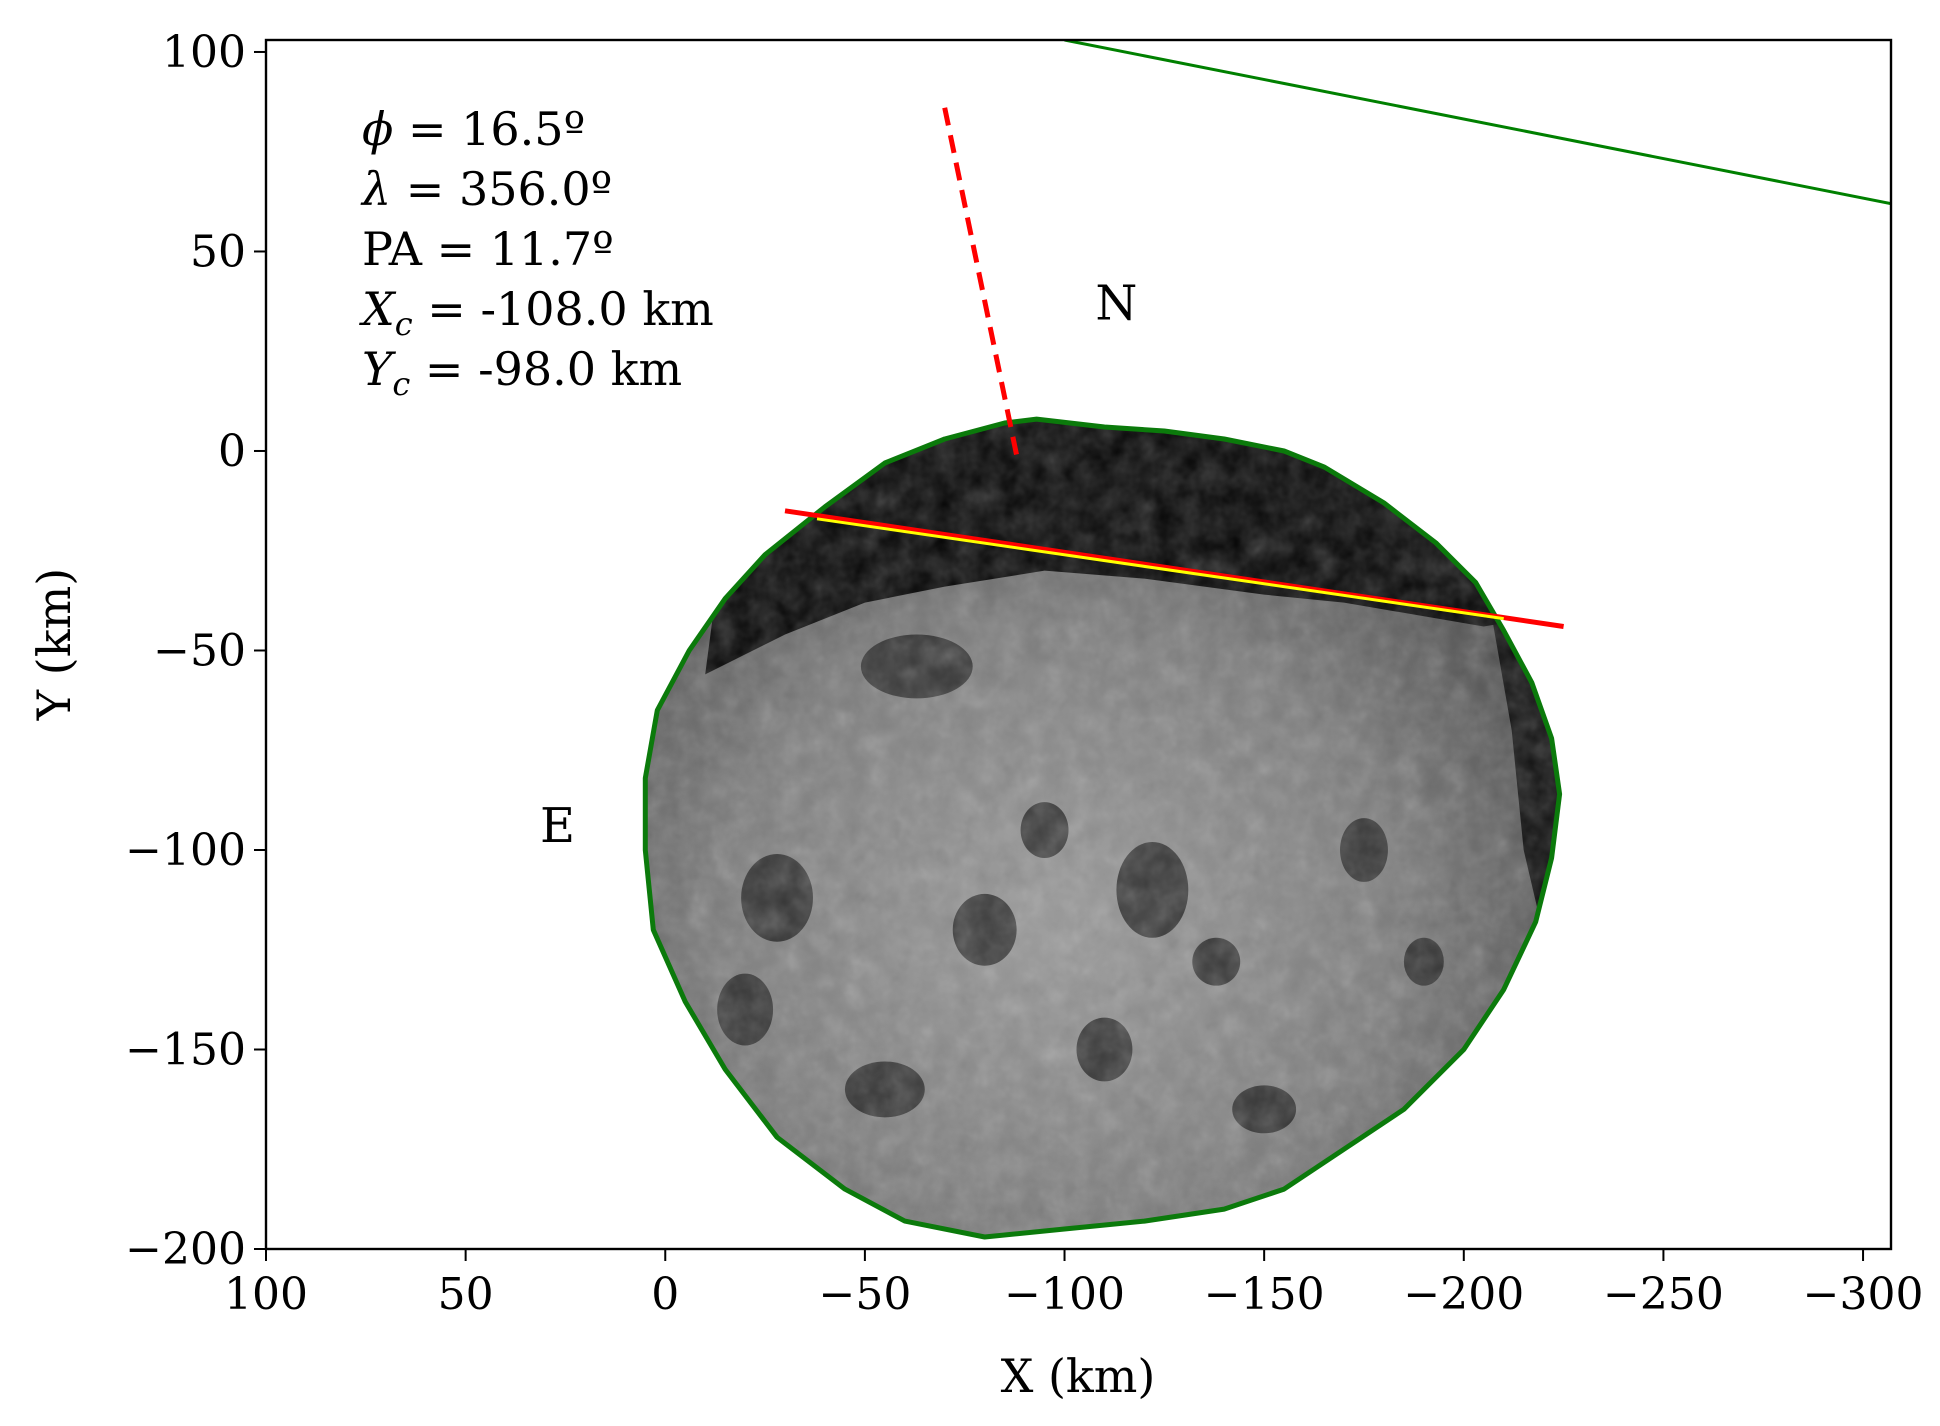 The image size is (1940, 1426). I want to click on y-tick-label: −50, so click(199, 650).